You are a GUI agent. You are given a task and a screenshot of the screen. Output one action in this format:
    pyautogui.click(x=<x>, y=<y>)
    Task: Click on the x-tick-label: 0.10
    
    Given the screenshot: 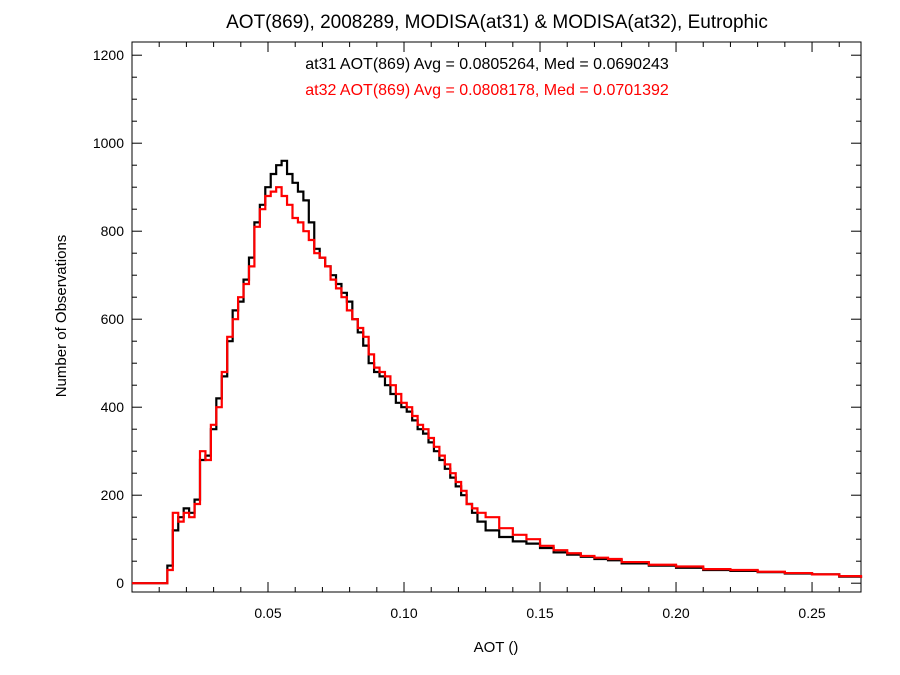 What is the action you would take?
    pyautogui.click(x=403, y=613)
    